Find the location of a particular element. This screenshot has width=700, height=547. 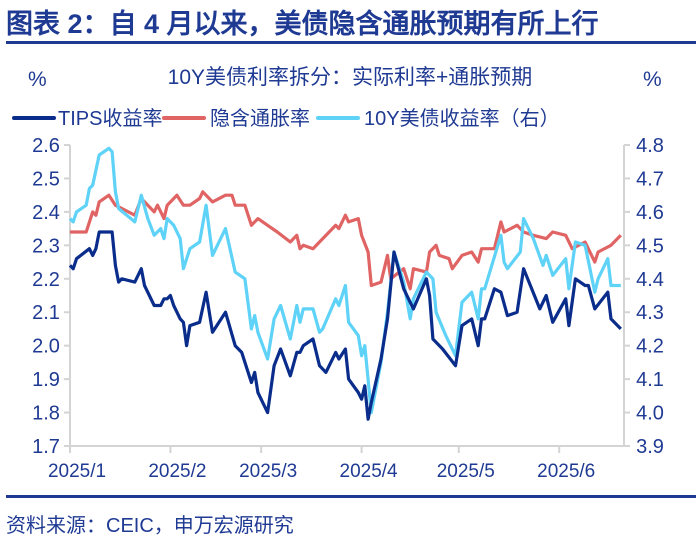

x-tick-label: 2025/2 is located at coordinates (177, 471).